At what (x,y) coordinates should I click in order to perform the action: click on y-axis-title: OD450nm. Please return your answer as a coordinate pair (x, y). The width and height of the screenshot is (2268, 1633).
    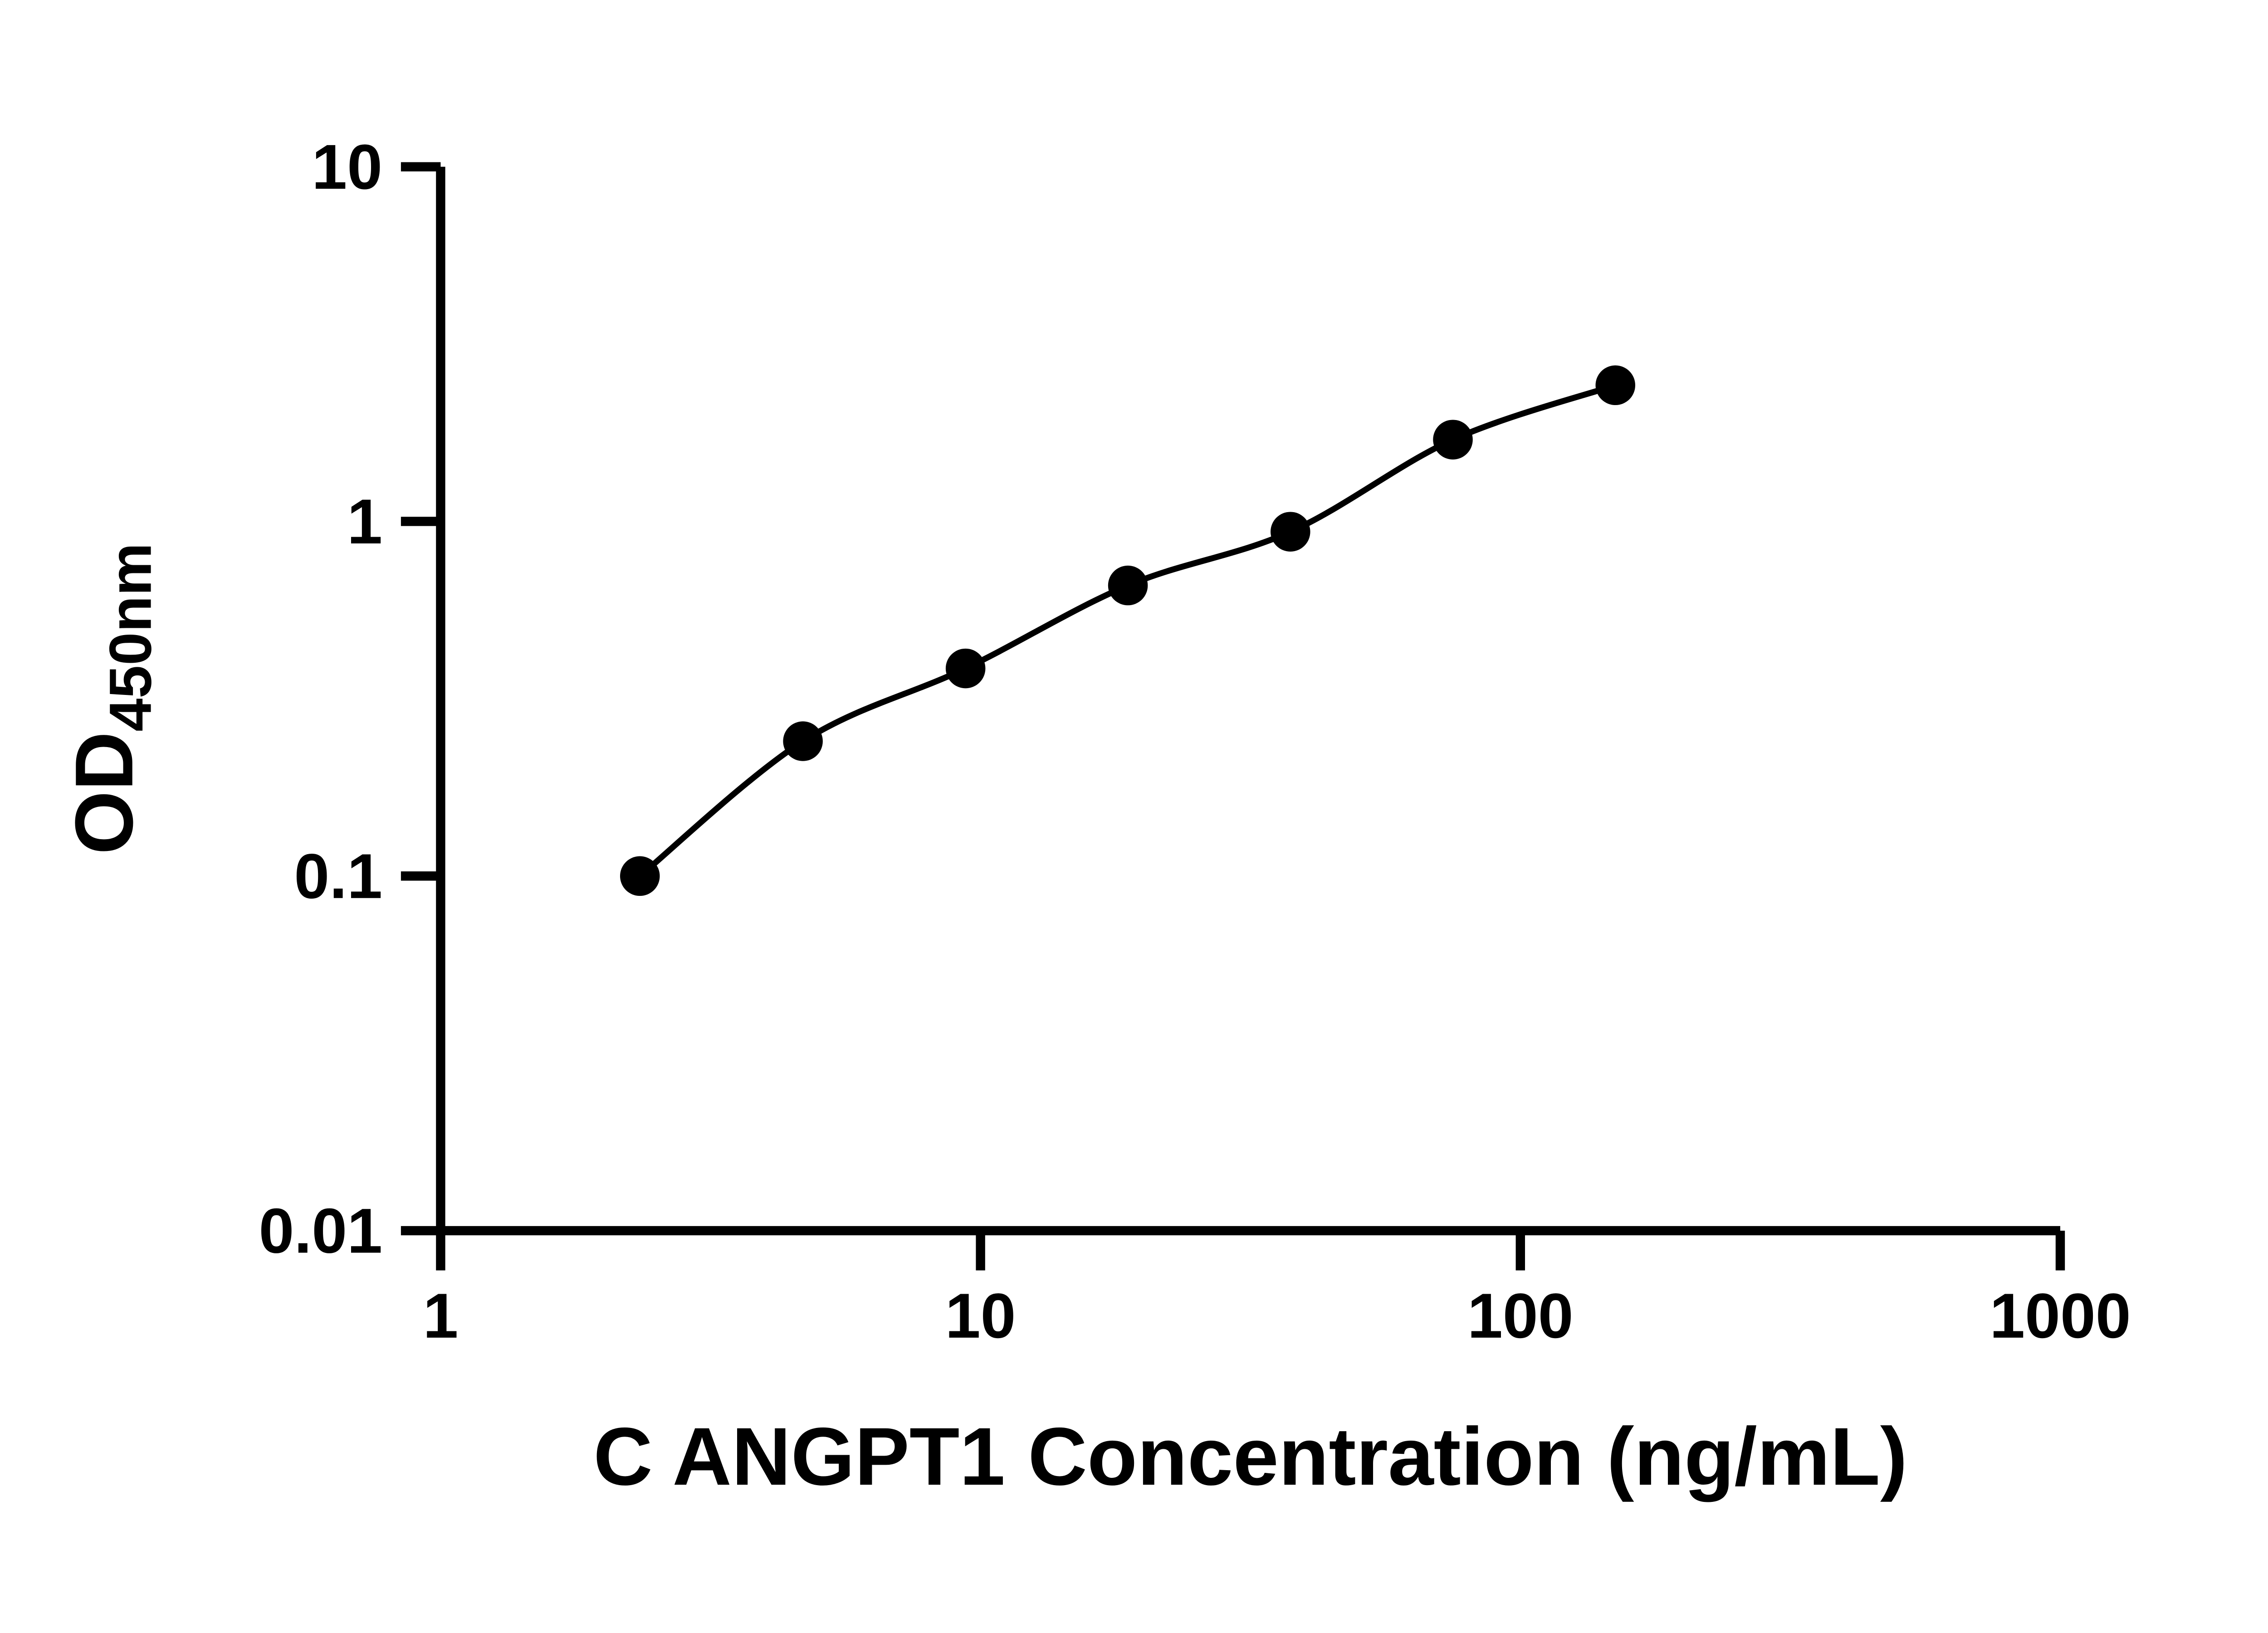
    Looking at the image, I should click on (112, 699).